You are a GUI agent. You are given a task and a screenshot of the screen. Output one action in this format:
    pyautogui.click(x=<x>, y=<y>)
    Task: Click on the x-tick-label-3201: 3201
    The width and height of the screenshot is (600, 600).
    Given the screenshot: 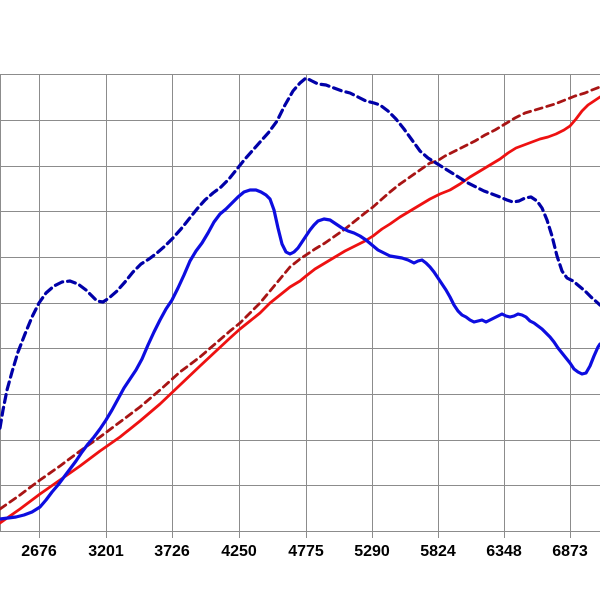 What is the action you would take?
    pyautogui.click(x=106, y=551)
    